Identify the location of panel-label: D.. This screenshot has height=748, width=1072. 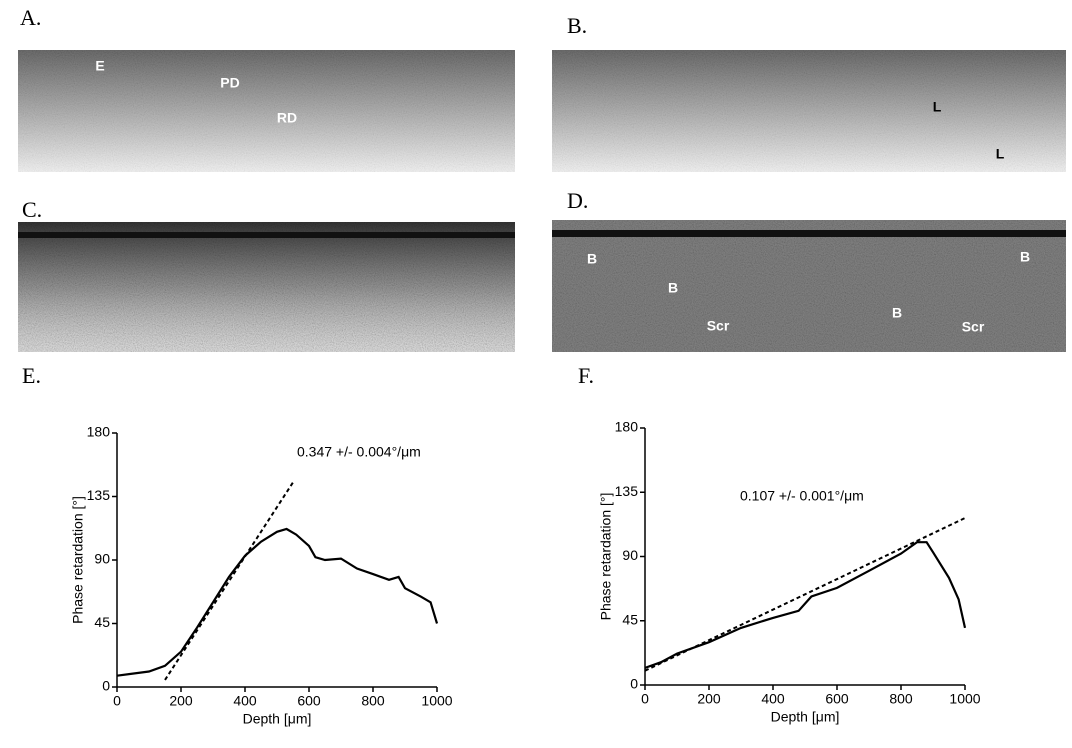
(577, 200).